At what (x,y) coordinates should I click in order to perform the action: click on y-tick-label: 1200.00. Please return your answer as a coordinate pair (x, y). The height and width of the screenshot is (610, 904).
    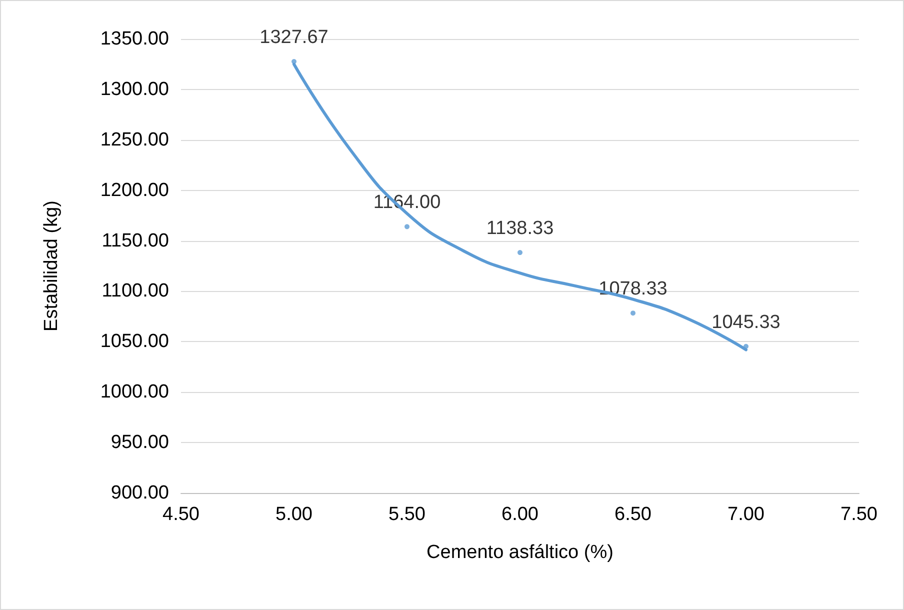
    Looking at the image, I should click on (134, 190).